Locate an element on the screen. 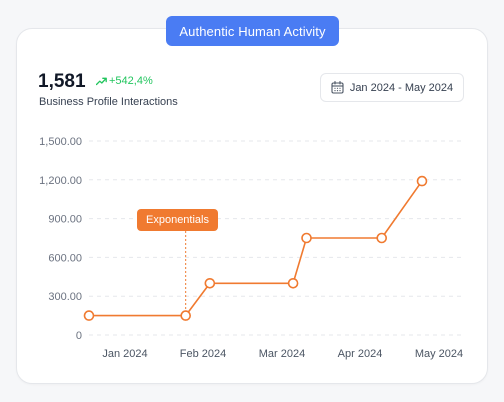  y-tick-label: 1,200.00 is located at coordinates (60, 181).